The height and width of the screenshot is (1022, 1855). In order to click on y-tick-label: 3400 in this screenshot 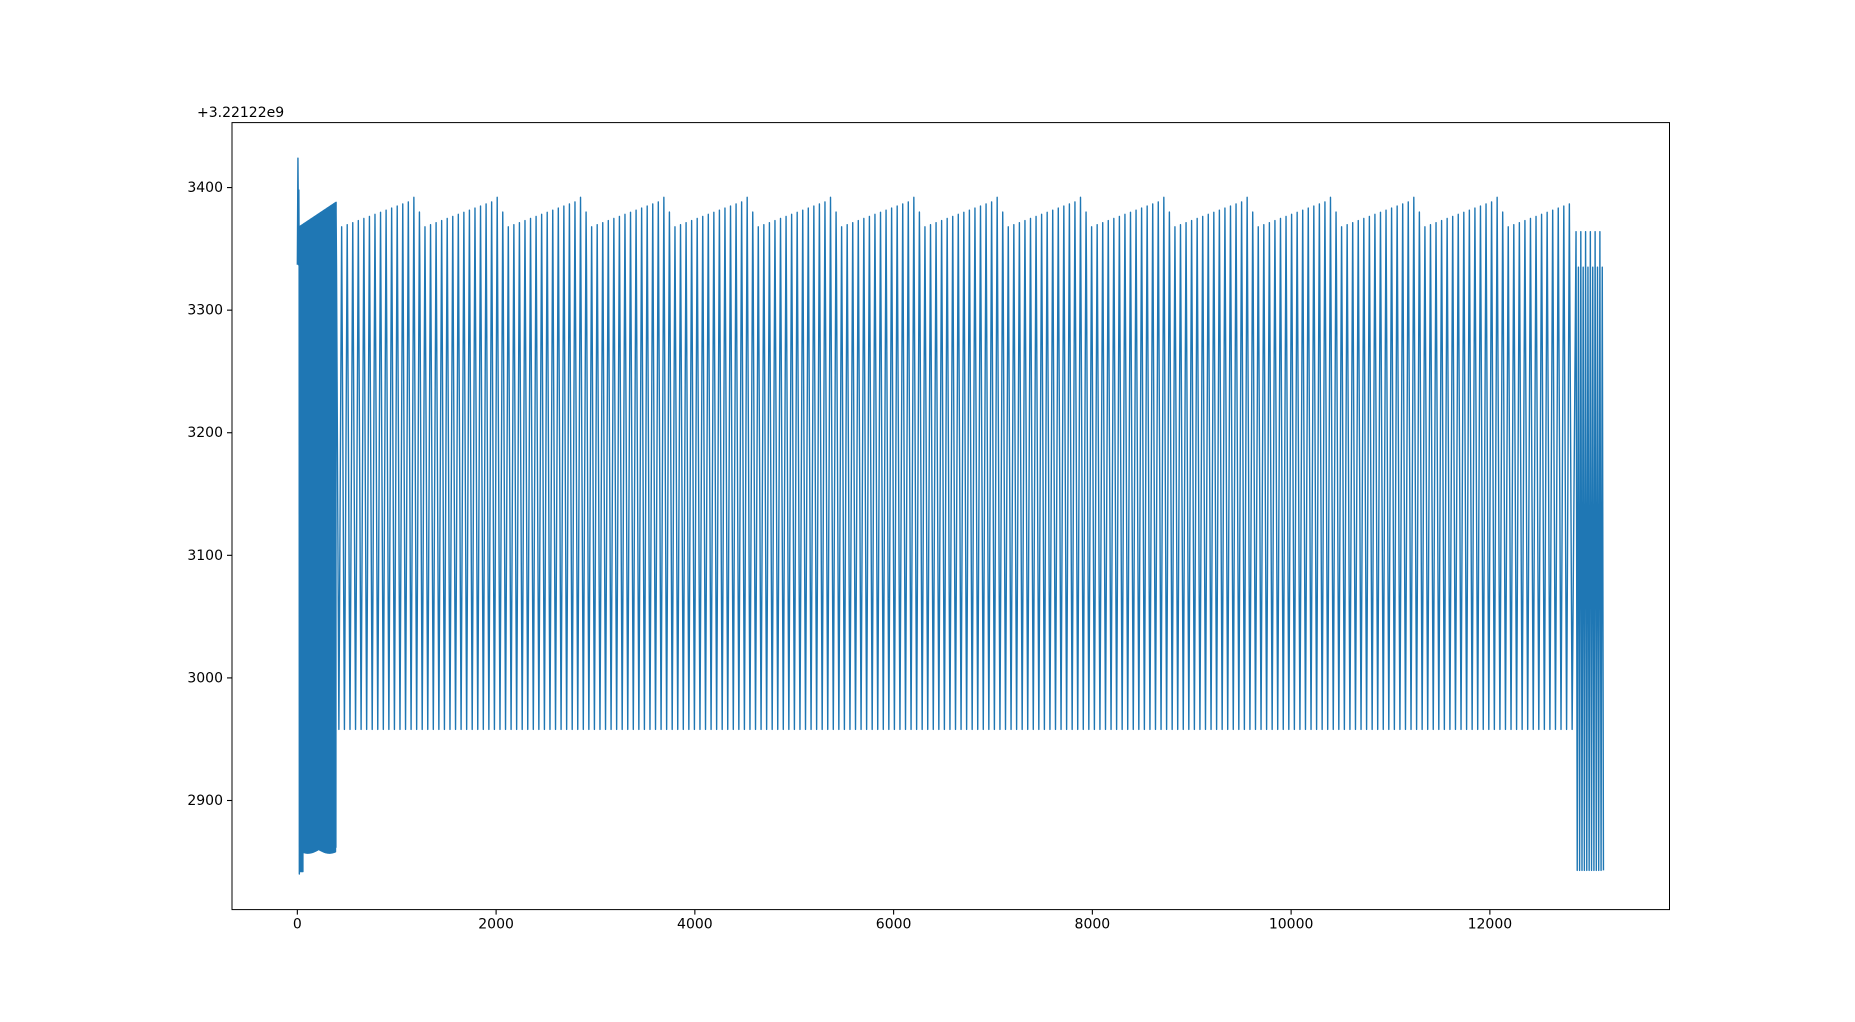, I will do `click(205, 188)`.